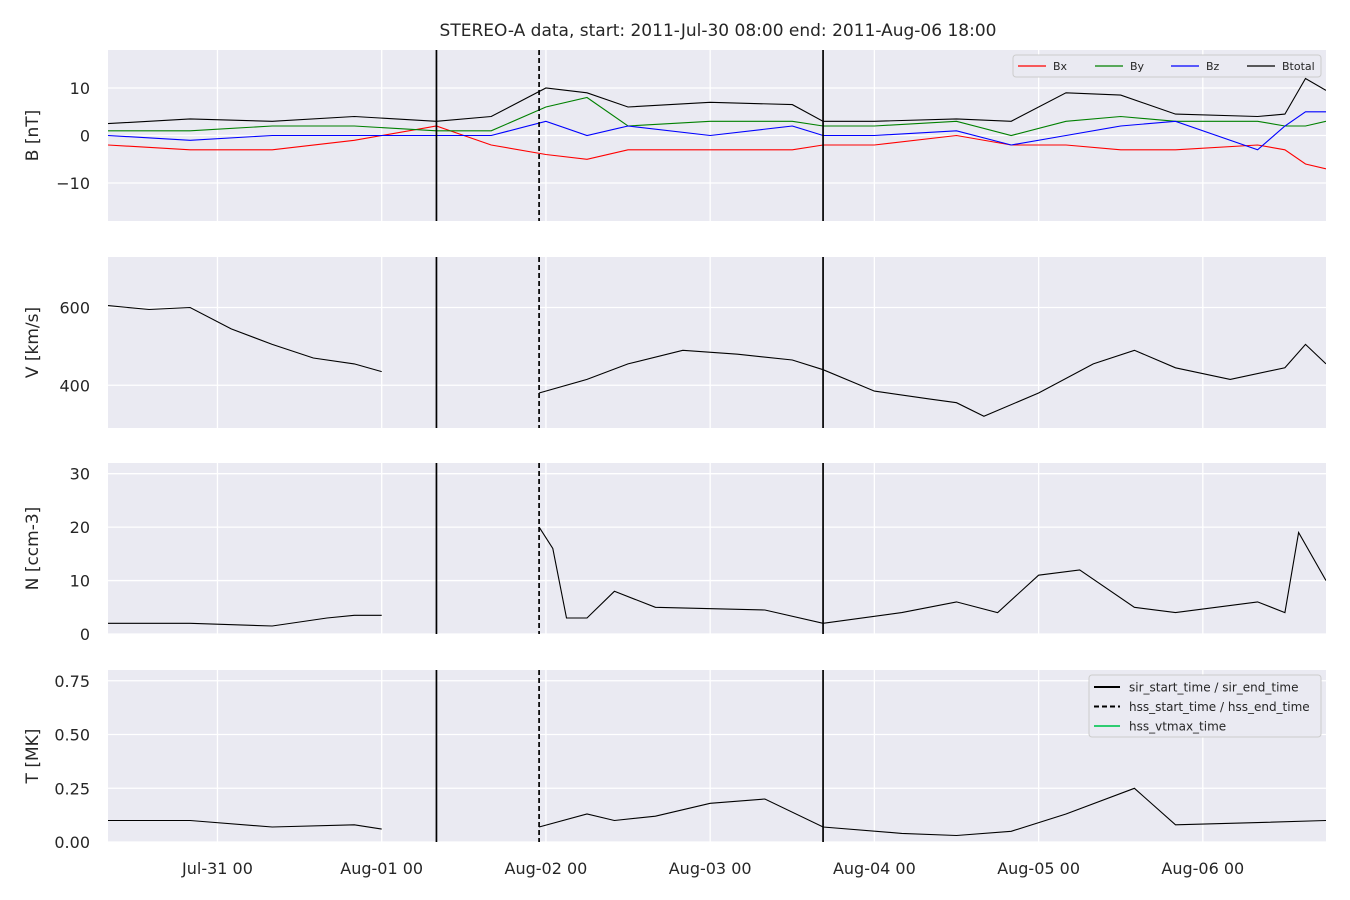 This screenshot has width=1350, height=900. I want to click on x-tick-label: Aug-06 00, so click(1202, 868).